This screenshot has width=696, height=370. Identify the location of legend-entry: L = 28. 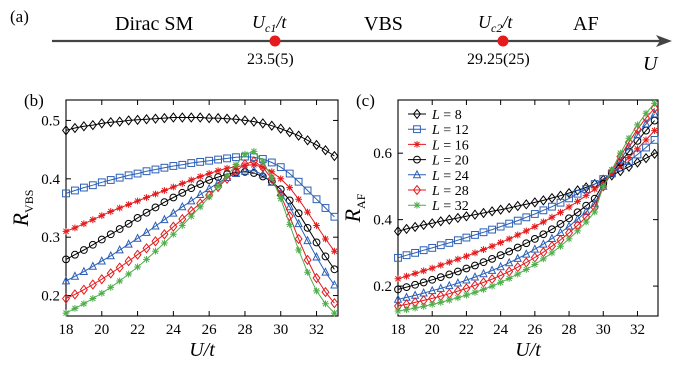
(450, 191).